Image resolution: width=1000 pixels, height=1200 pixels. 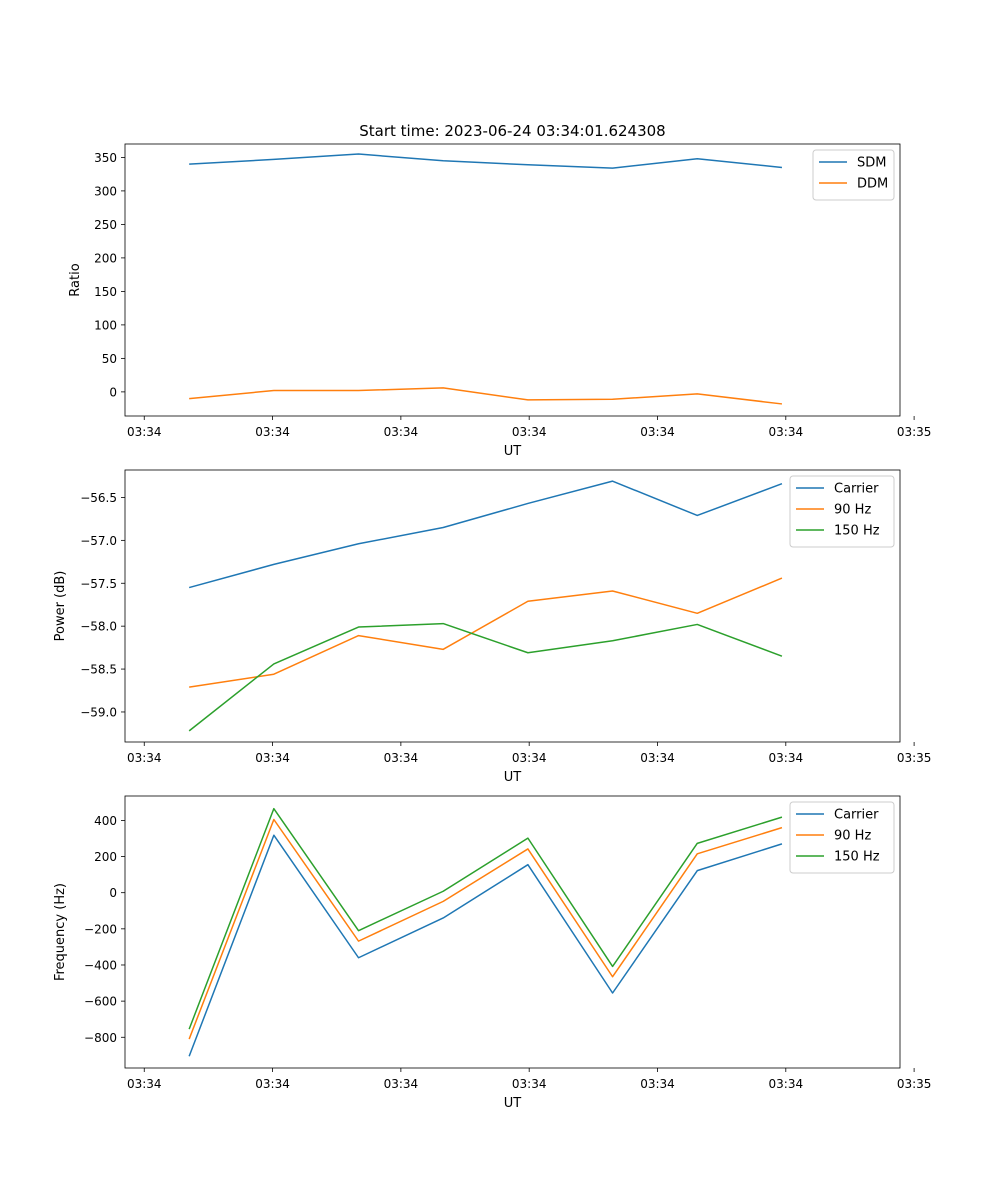 I want to click on y-tick-label: 50, so click(x=109, y=359).